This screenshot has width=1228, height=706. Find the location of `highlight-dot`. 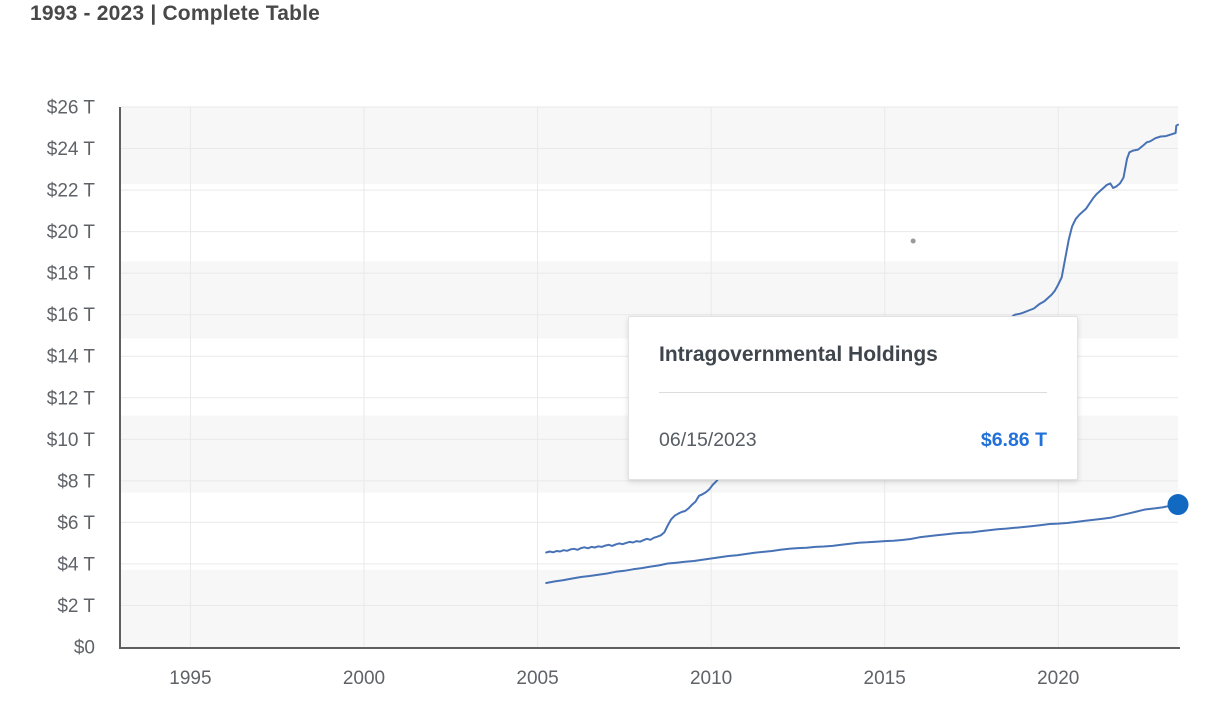

highlight-dot is located at coordinates (1178, 505).